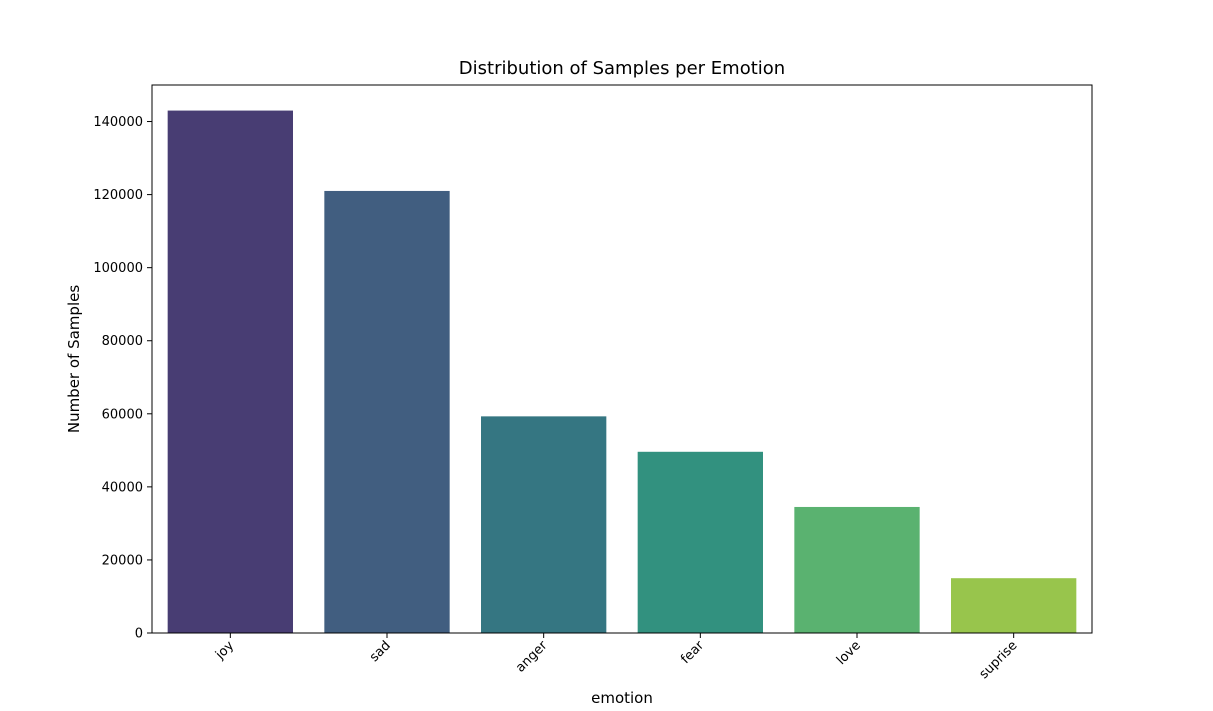  Describe the element at coordinates (118, 122) in the screenshot. I see `y-tick-label: 140000` at that location.